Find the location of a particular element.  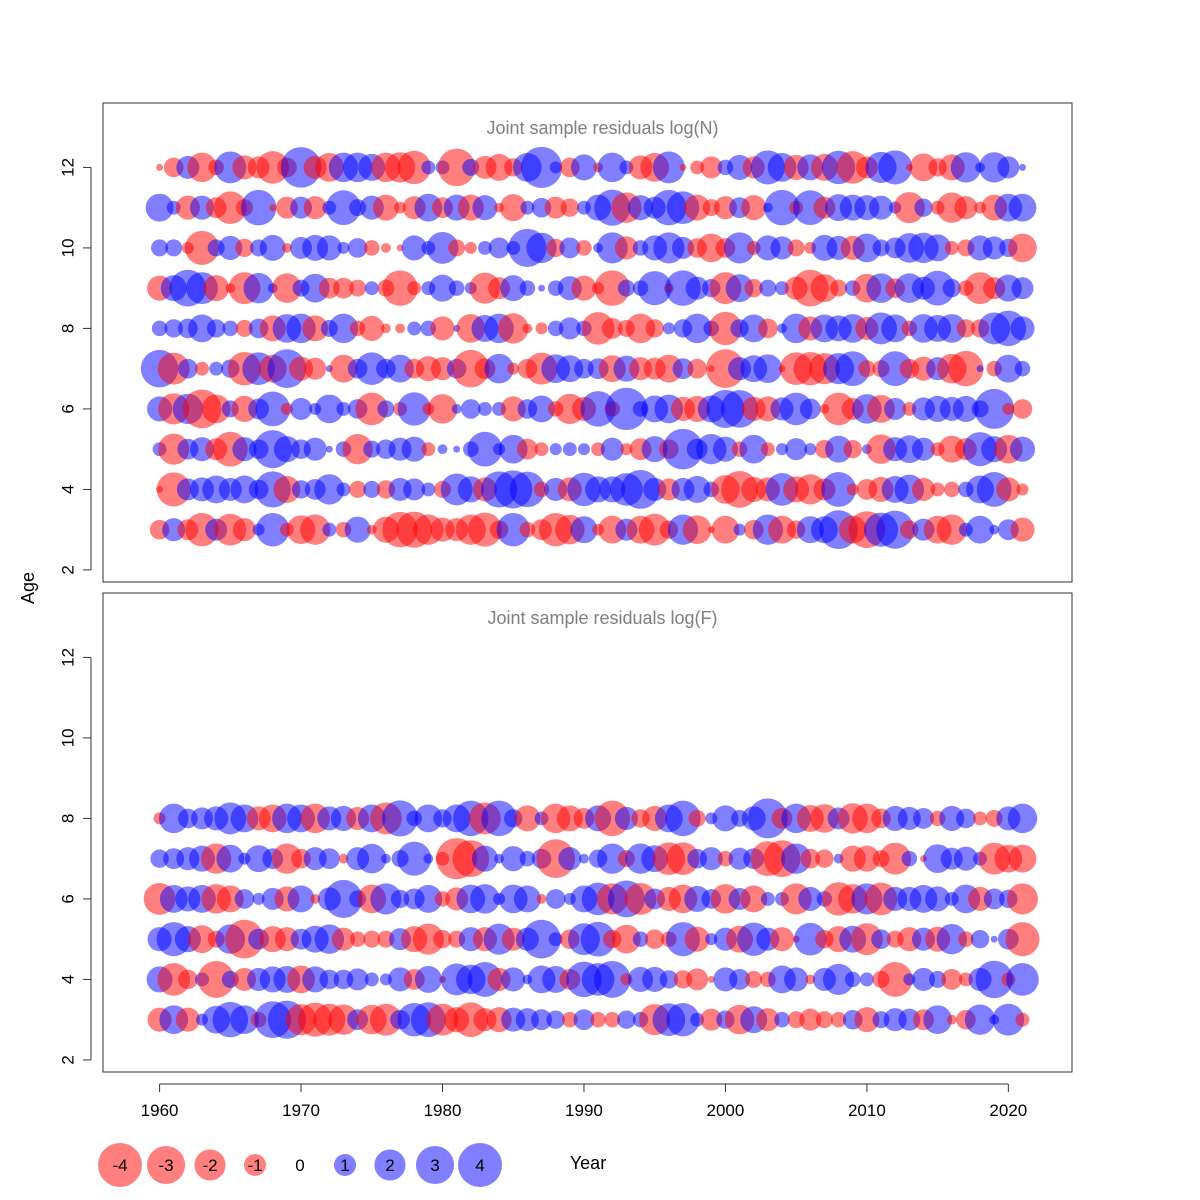

y-tick-label: 12 is located at coordinates (68, 657).